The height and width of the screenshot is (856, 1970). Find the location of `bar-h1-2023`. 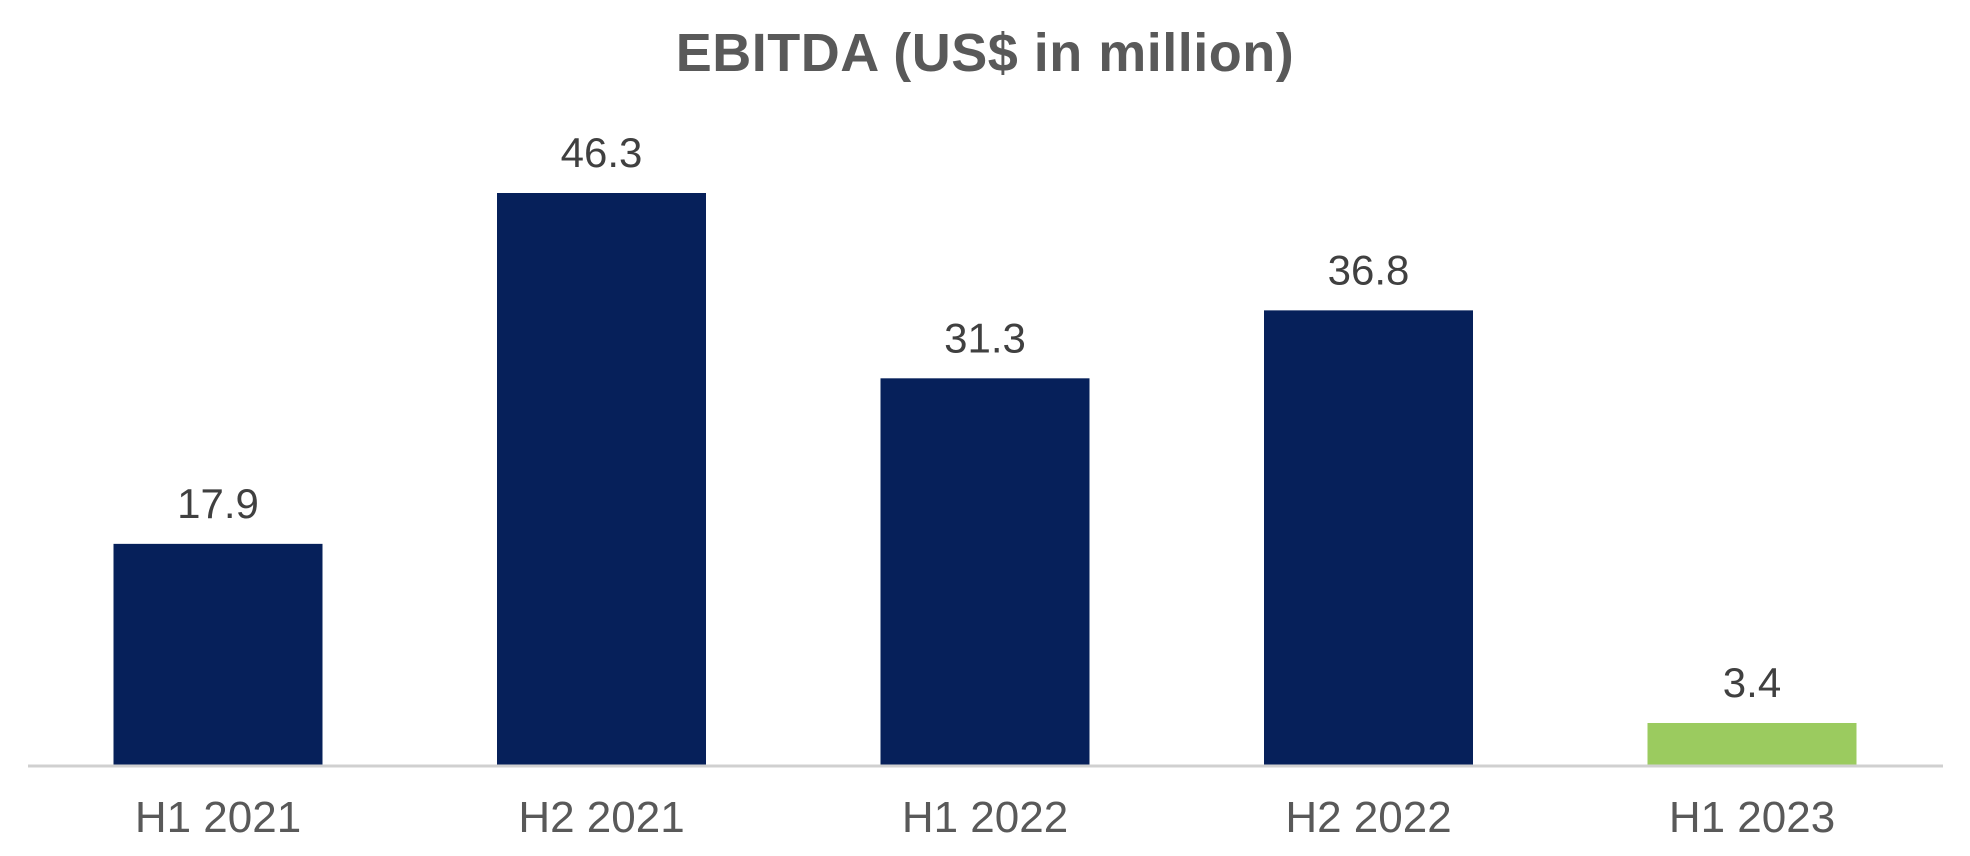

bar-h1-2023 is located at coordinates (1752, 743).